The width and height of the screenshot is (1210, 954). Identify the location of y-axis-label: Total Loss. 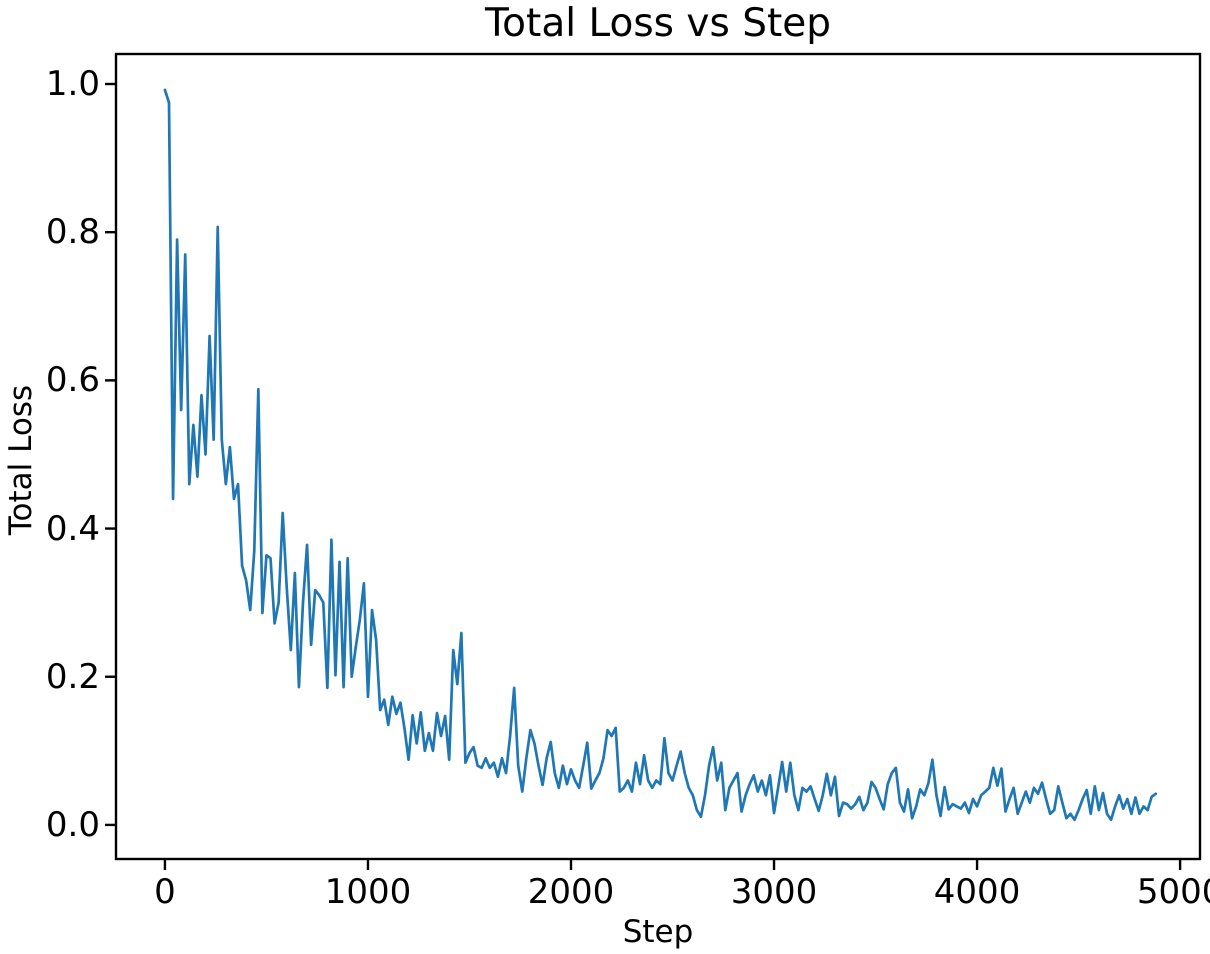
(21, 460).